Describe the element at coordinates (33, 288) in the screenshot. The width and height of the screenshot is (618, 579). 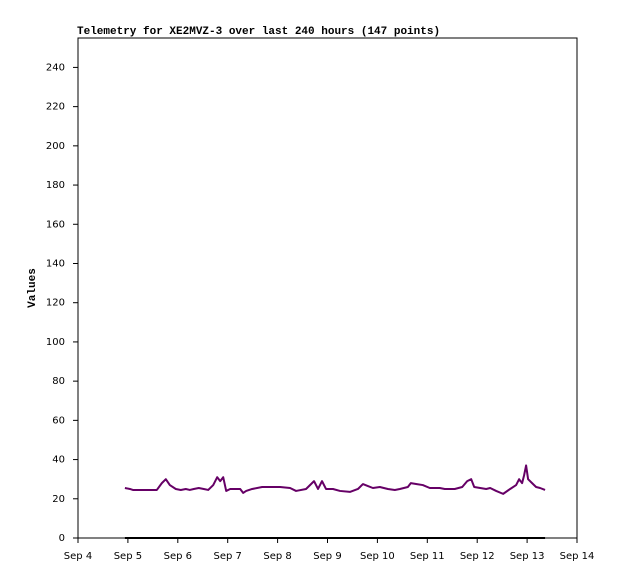
I see `y-axis-label: Values` at that location.